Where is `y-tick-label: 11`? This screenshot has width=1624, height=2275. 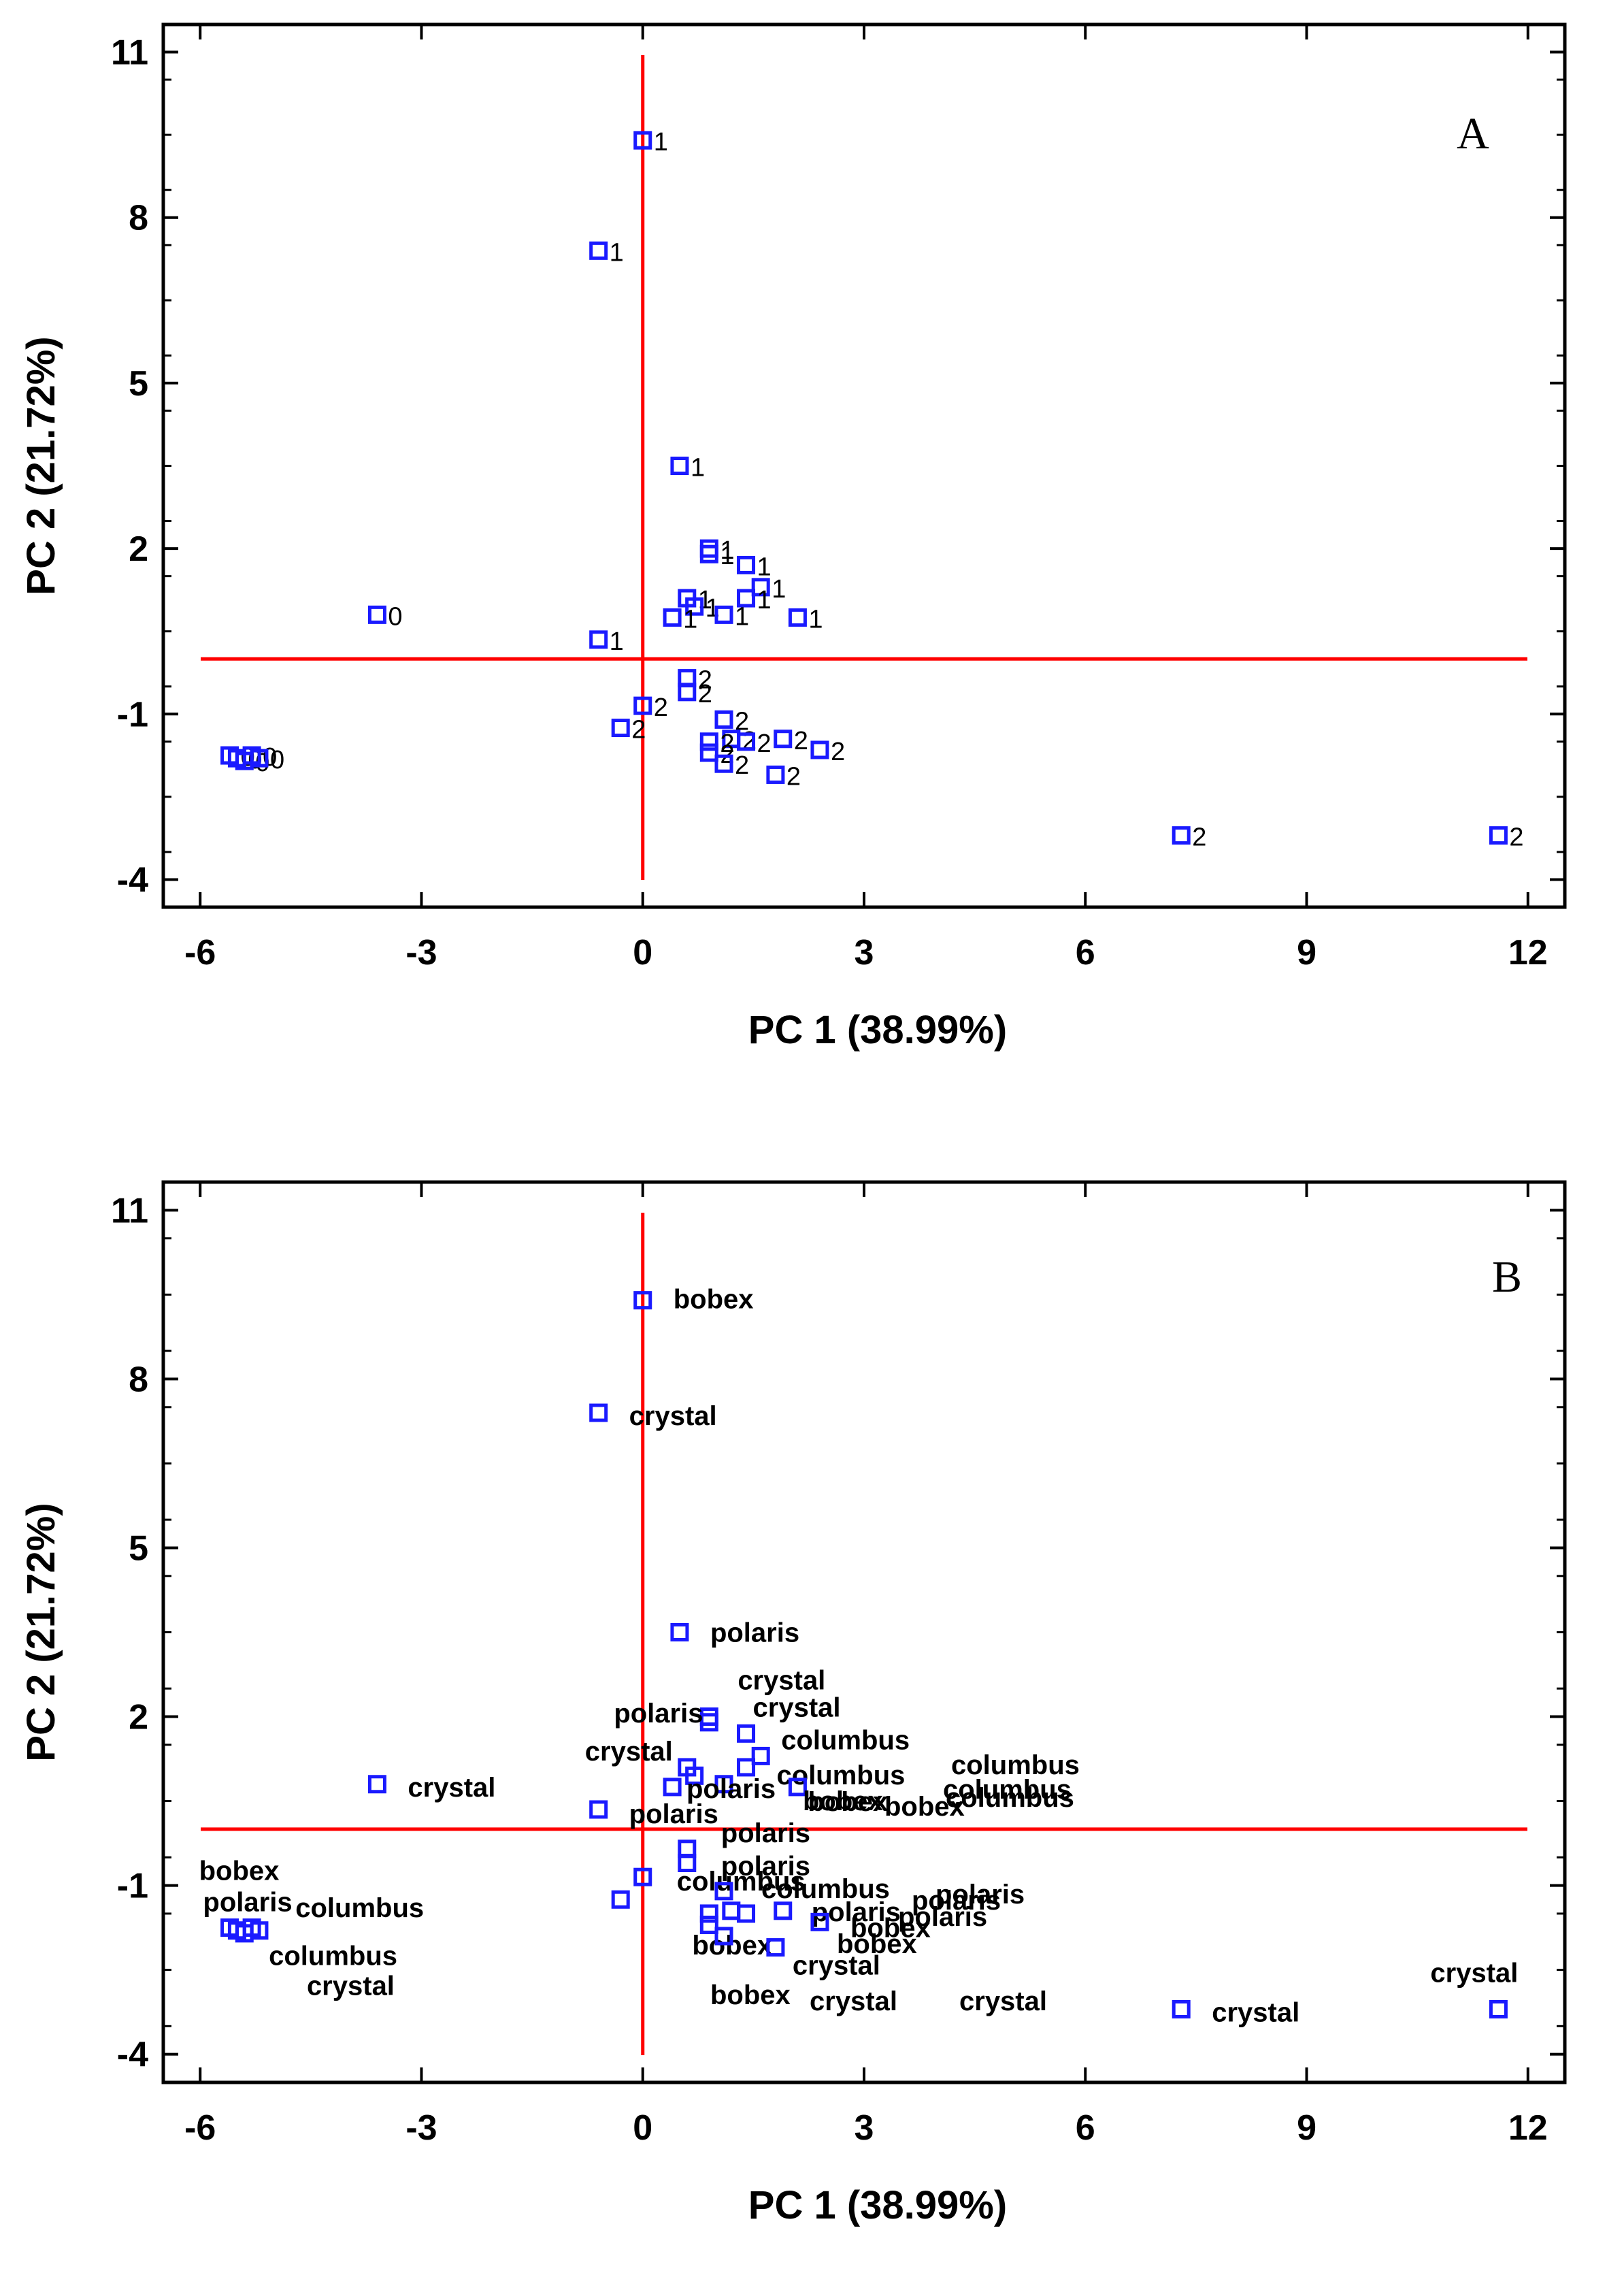
y-tick-label: 11 is located at coordinates (129, 53).